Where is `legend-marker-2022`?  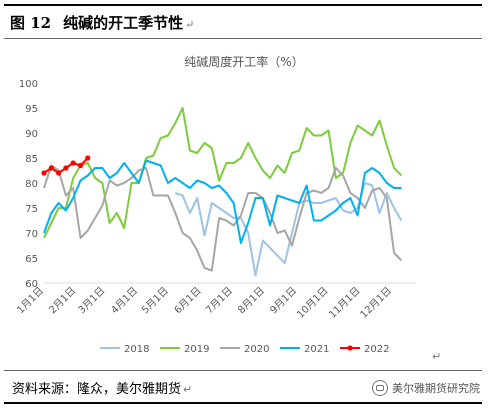 legend-marker-2022 is located at coordinates (350, 348).